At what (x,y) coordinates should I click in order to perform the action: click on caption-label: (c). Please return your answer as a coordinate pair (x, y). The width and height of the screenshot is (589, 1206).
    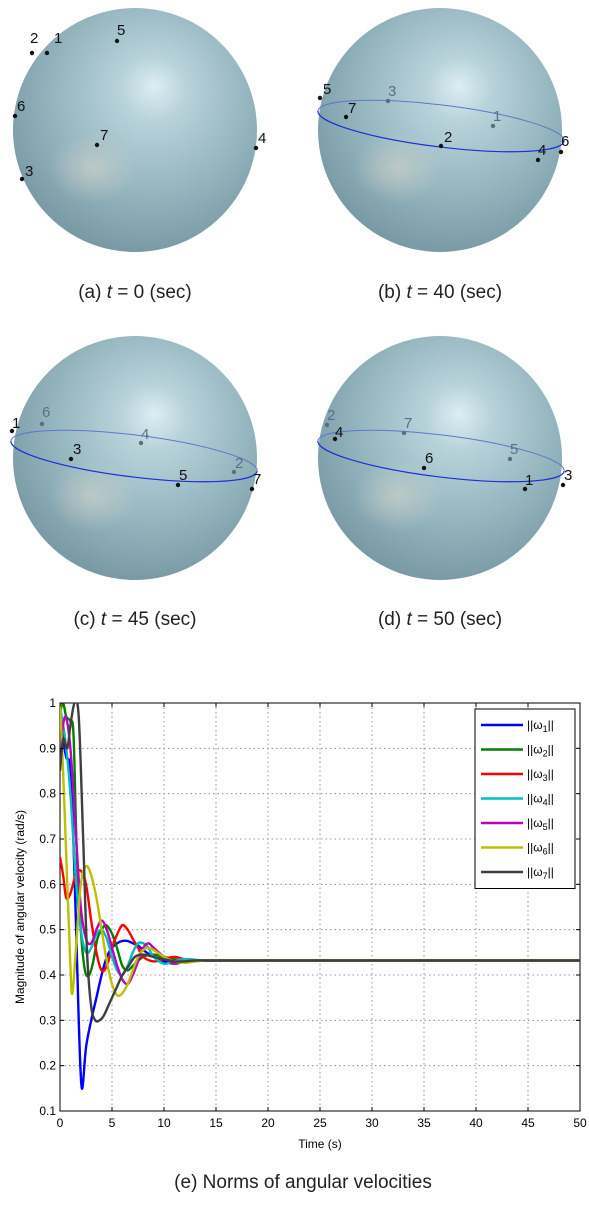
    Looking at the image, I should click on (84, 619).